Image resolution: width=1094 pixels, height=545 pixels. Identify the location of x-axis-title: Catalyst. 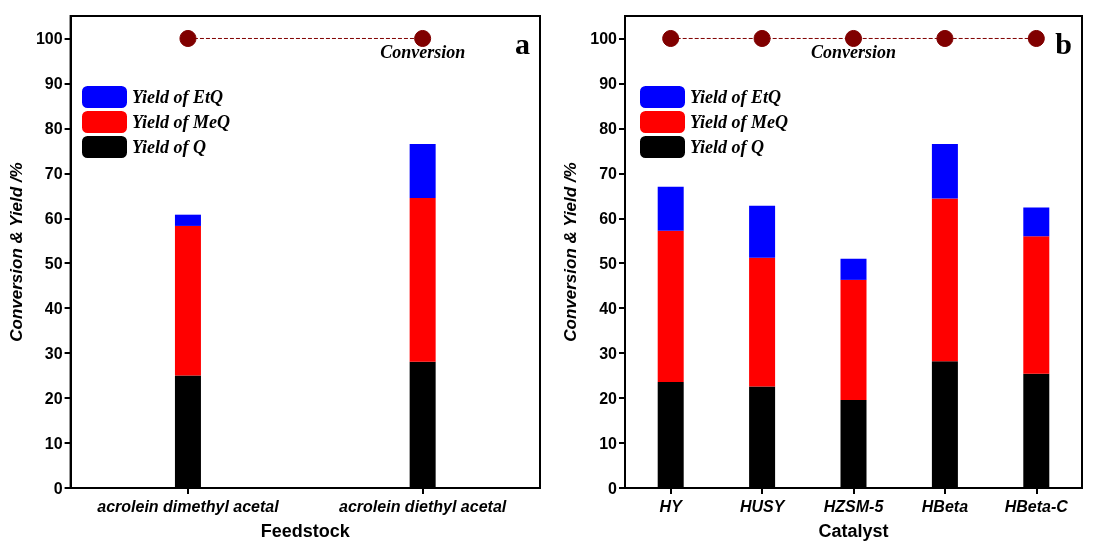
(853, 531).